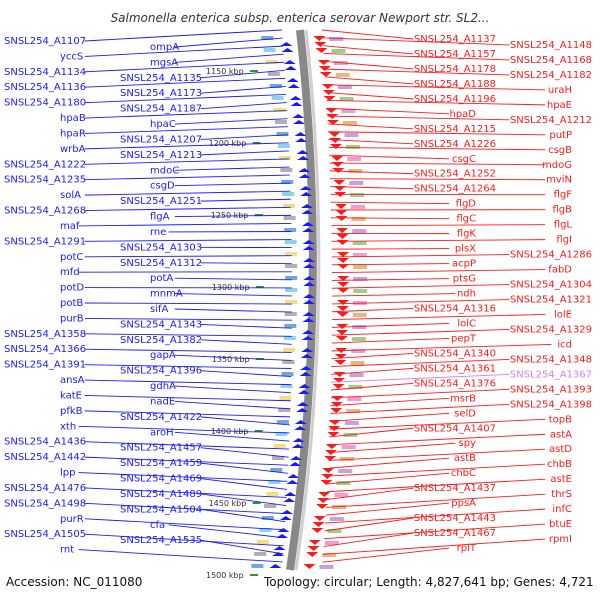  I want to click on gene-label: lolE, so click(563, 314).